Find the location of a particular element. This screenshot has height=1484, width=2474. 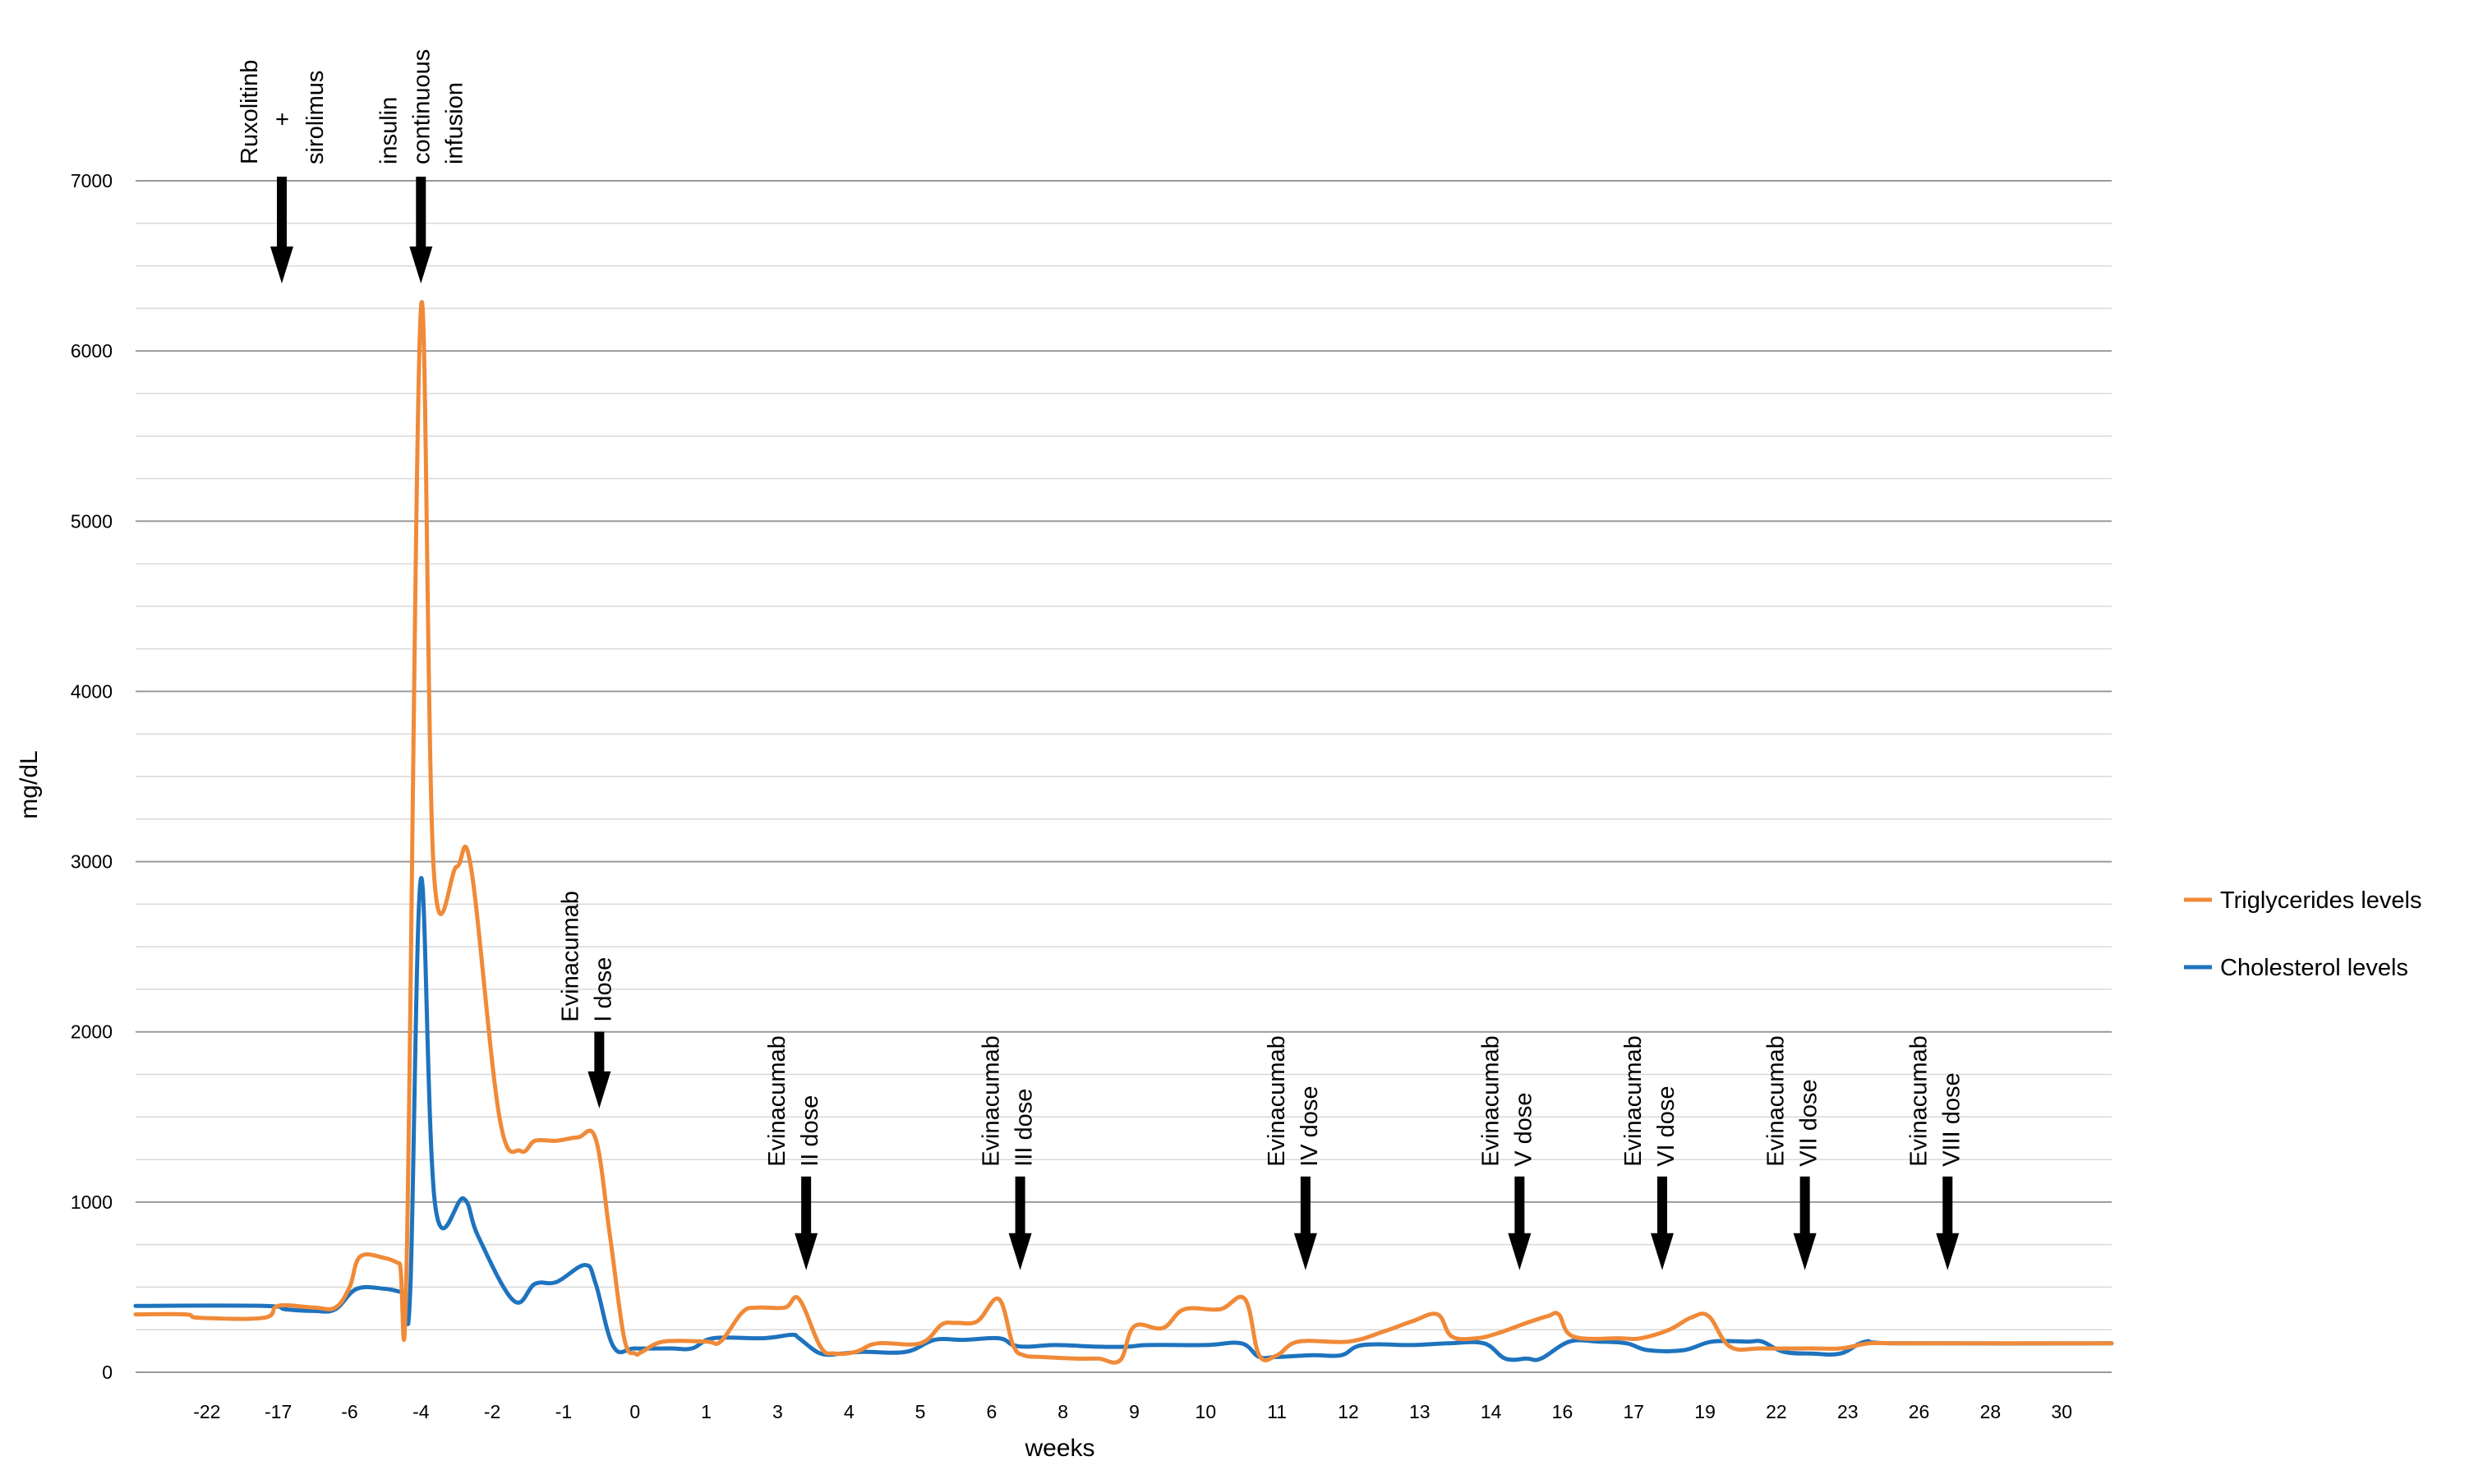

x-tick-label: 6 is located at coordinates (991, 1412).